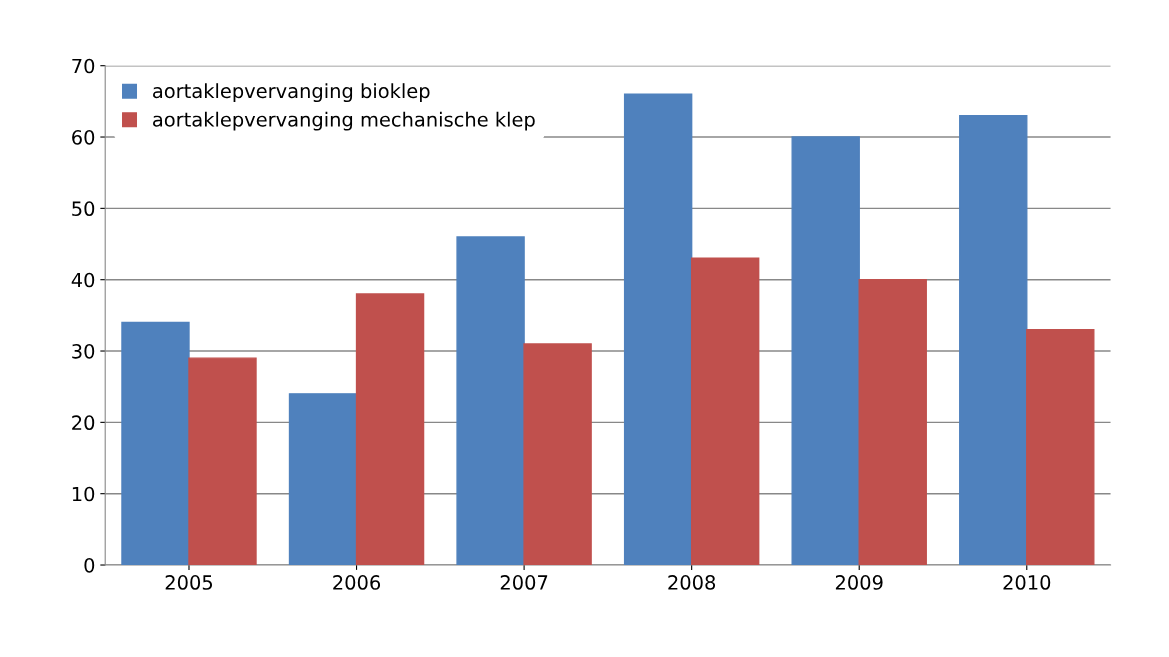  Describe the element at coordinates (83, 423) in the screenshot. I see `y-tick-label: 20` at that location.